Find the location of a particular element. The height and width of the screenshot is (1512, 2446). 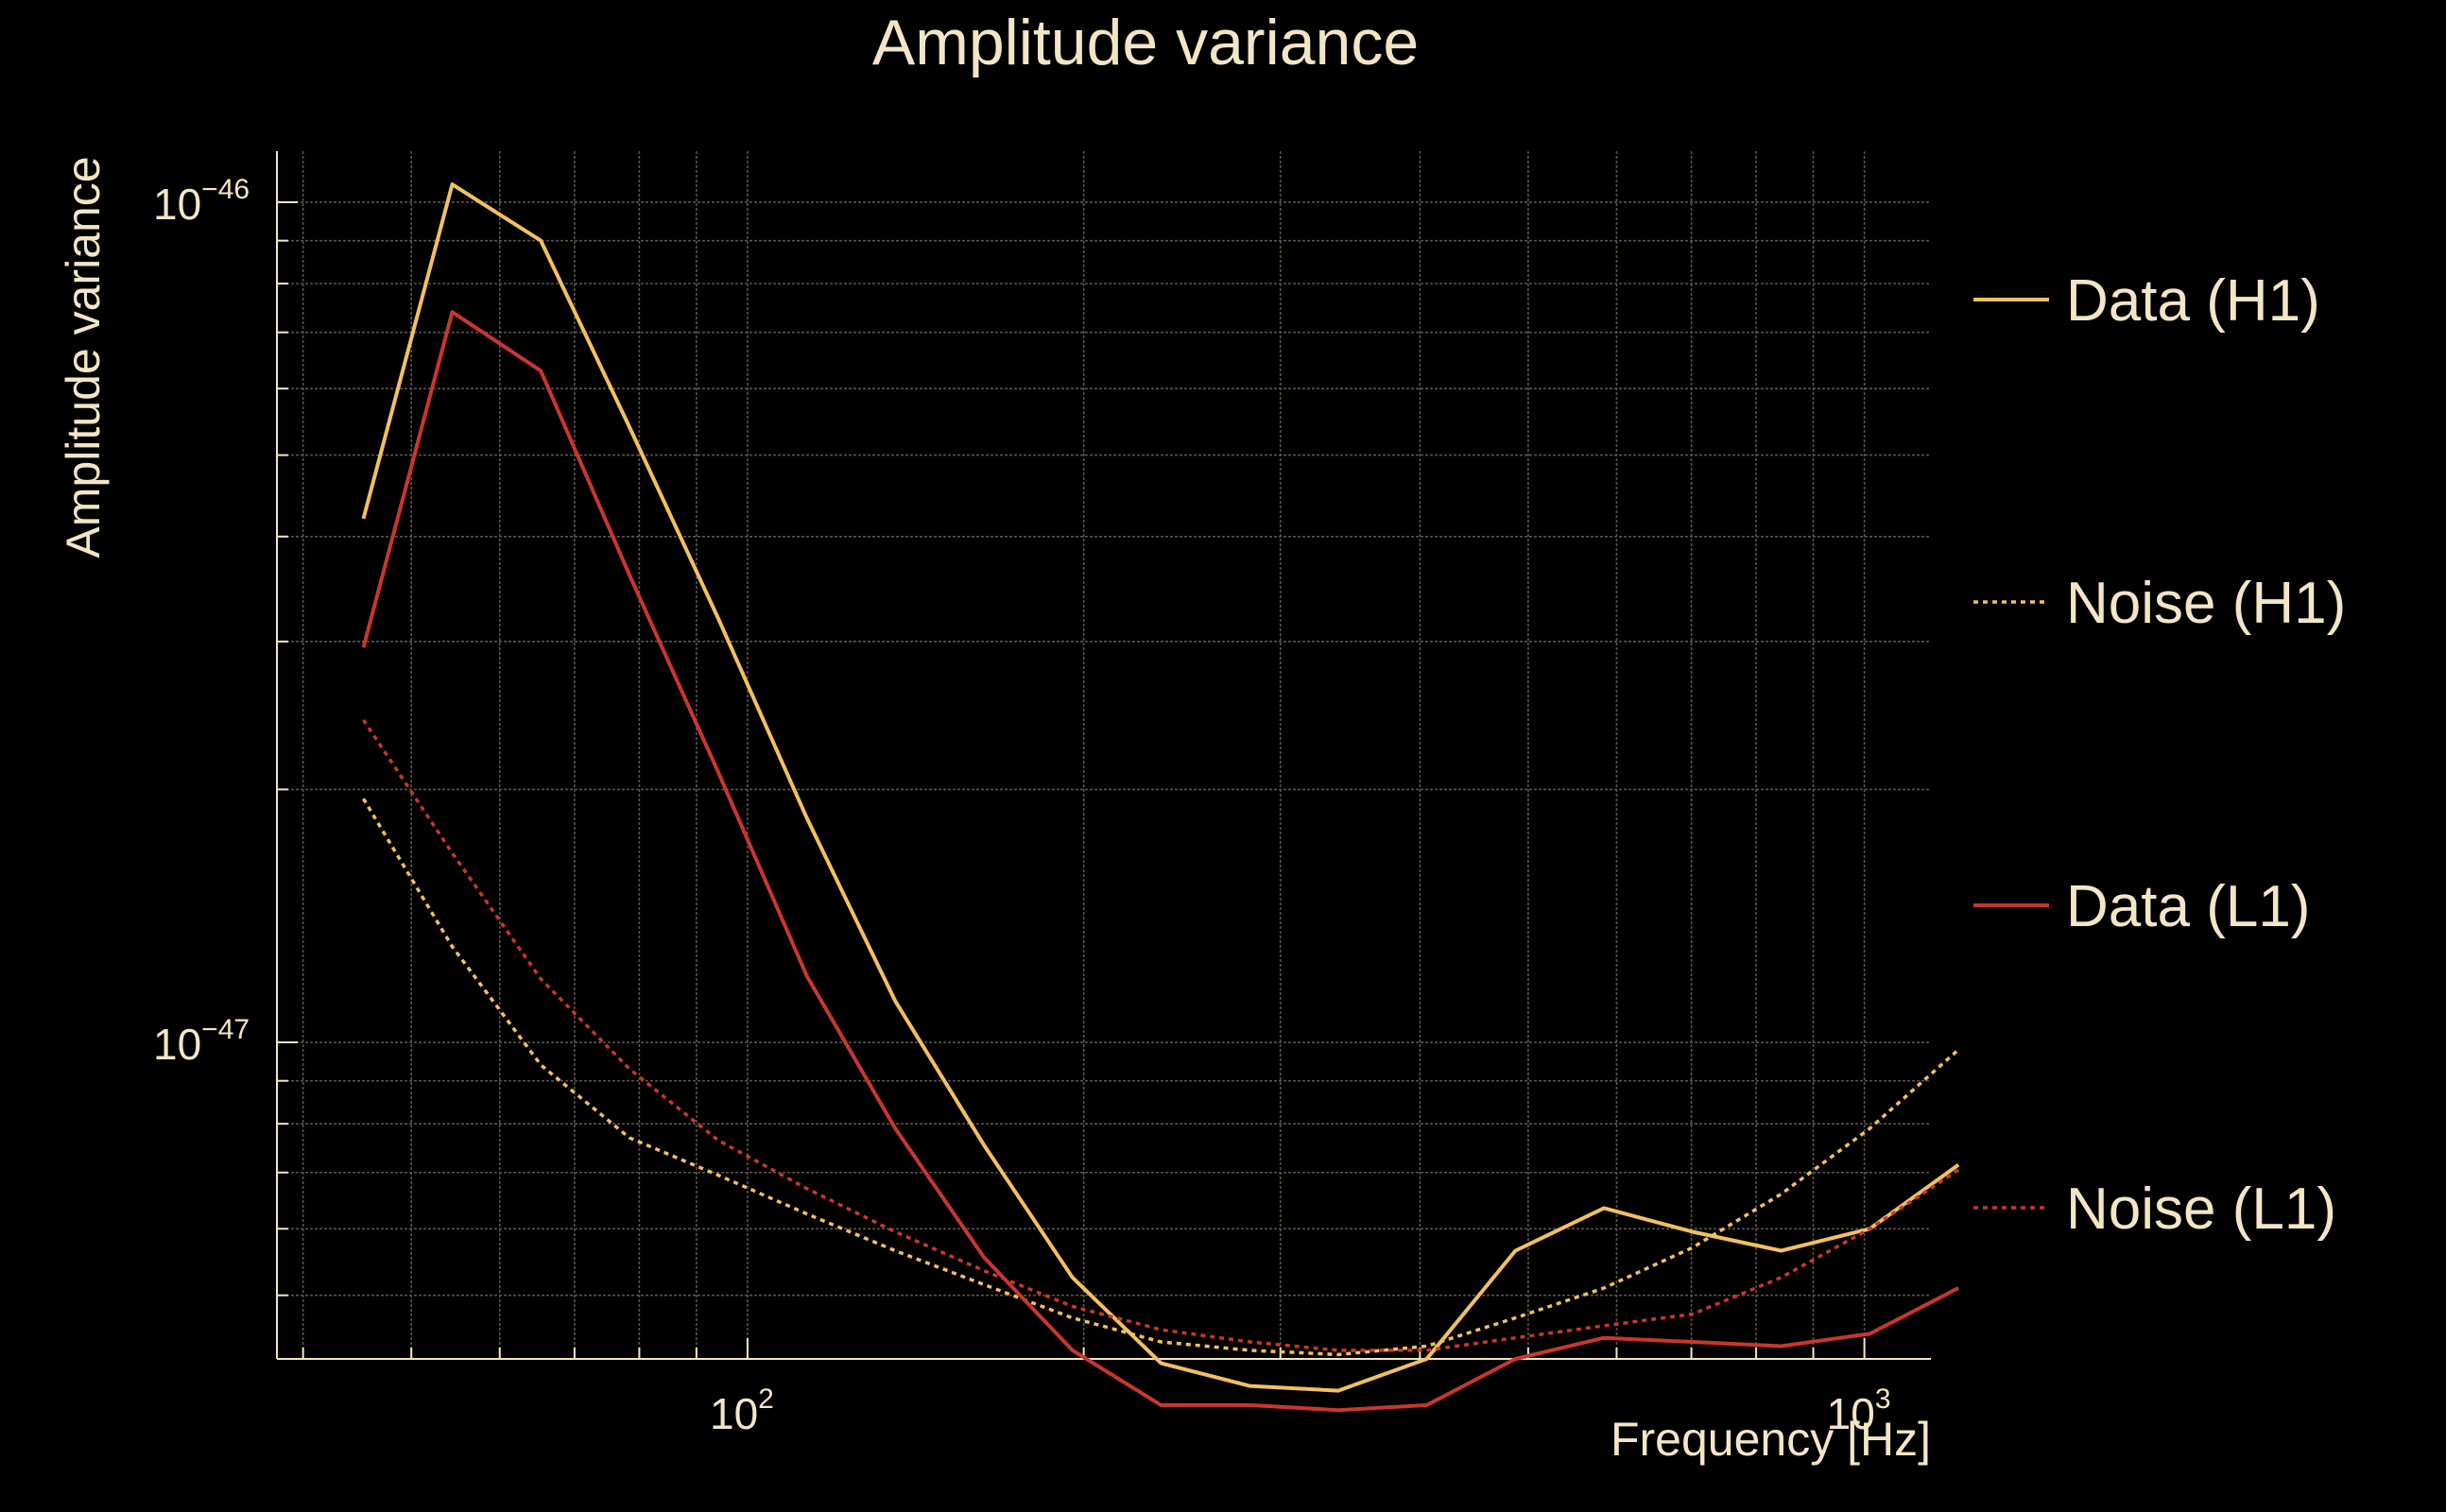

x-tick-label: 10³ is located at coordinates (1859, 1410).